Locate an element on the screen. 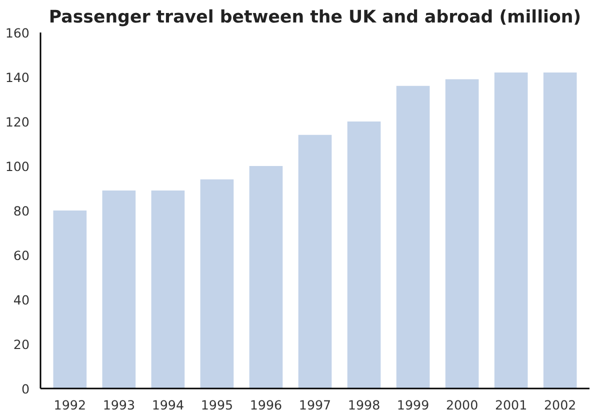  y-tick-label: 120 is located at coordinates (17, 122).